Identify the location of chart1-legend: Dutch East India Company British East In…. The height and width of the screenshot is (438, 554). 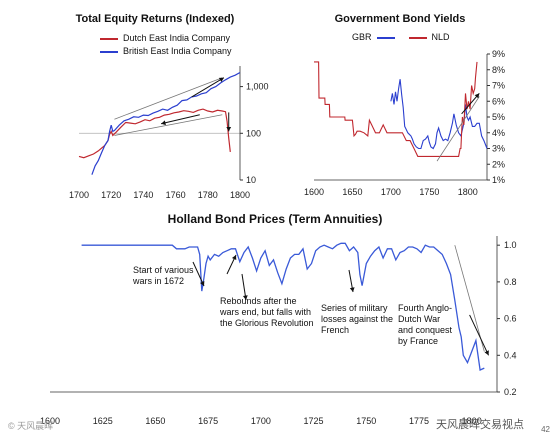
(166, 45).